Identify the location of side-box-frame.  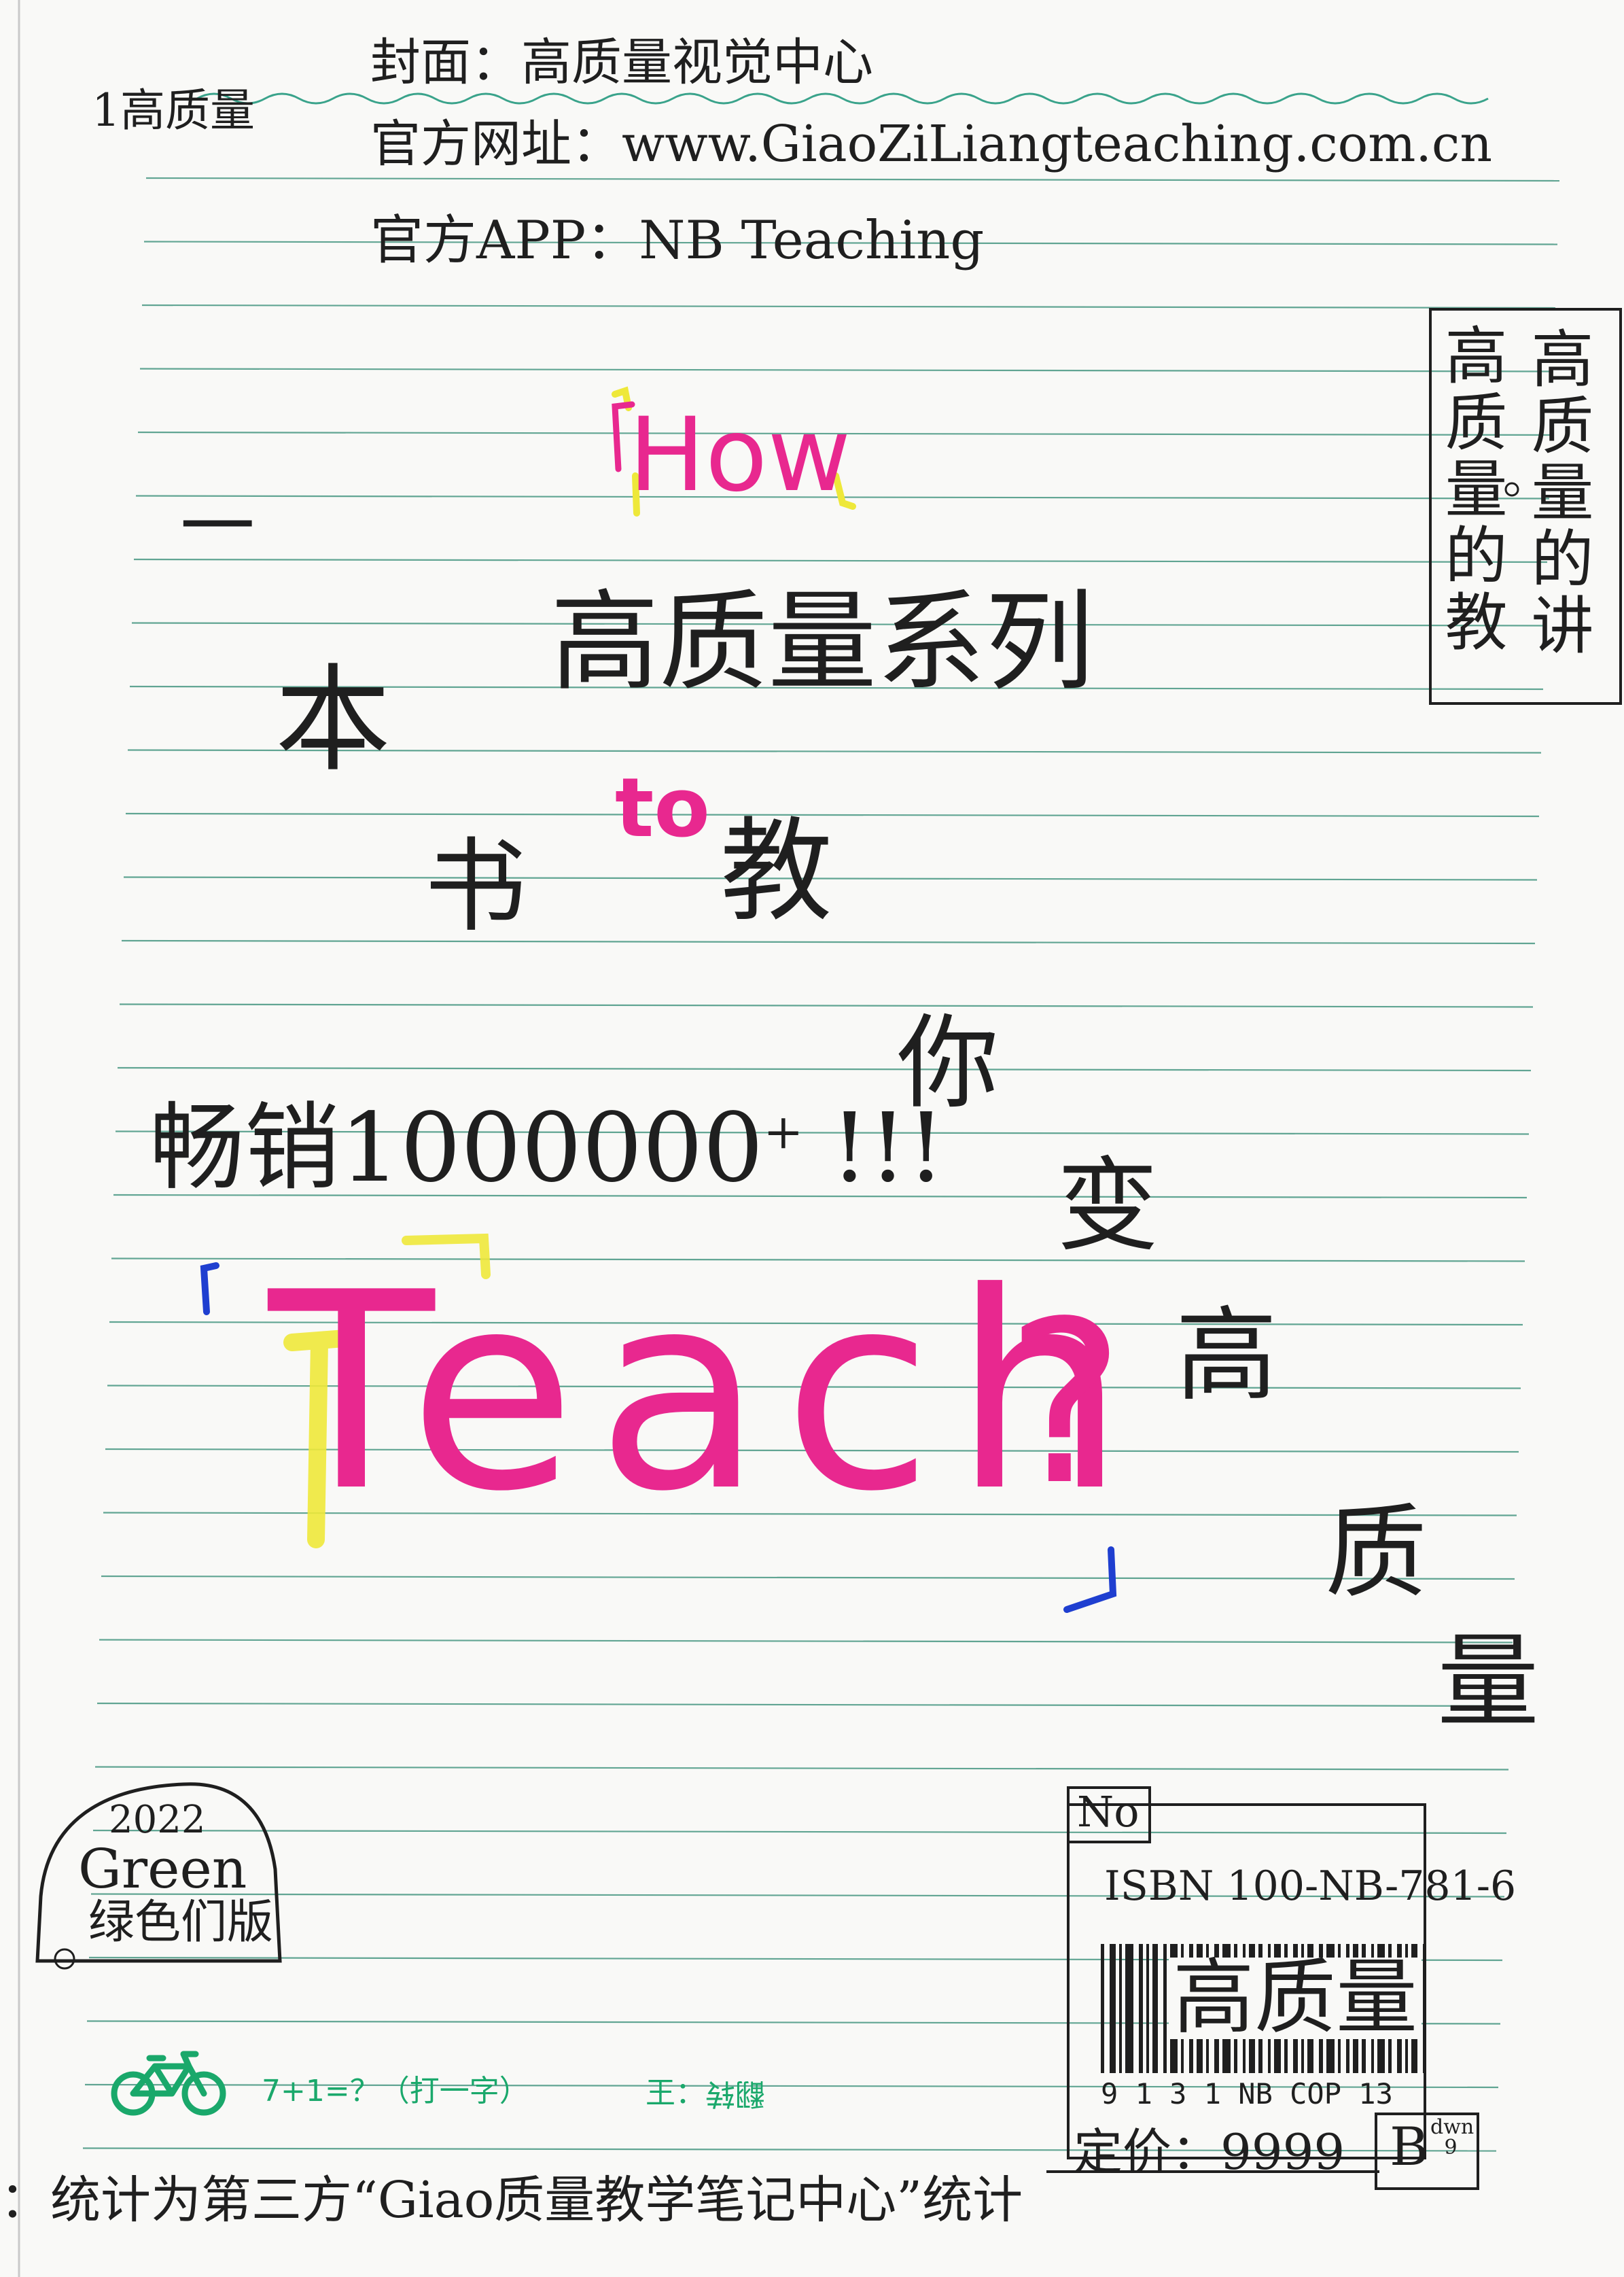
(1526, 506).